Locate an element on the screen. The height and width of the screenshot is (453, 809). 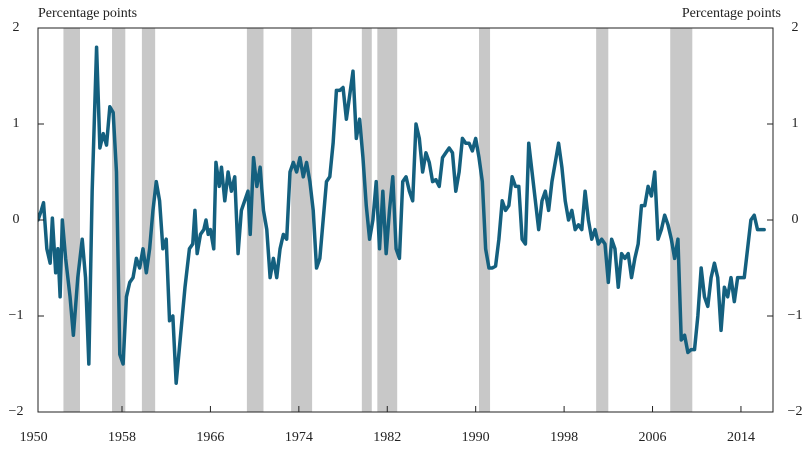
y2-tick-label: 0 is located at coordinates (795, 219).